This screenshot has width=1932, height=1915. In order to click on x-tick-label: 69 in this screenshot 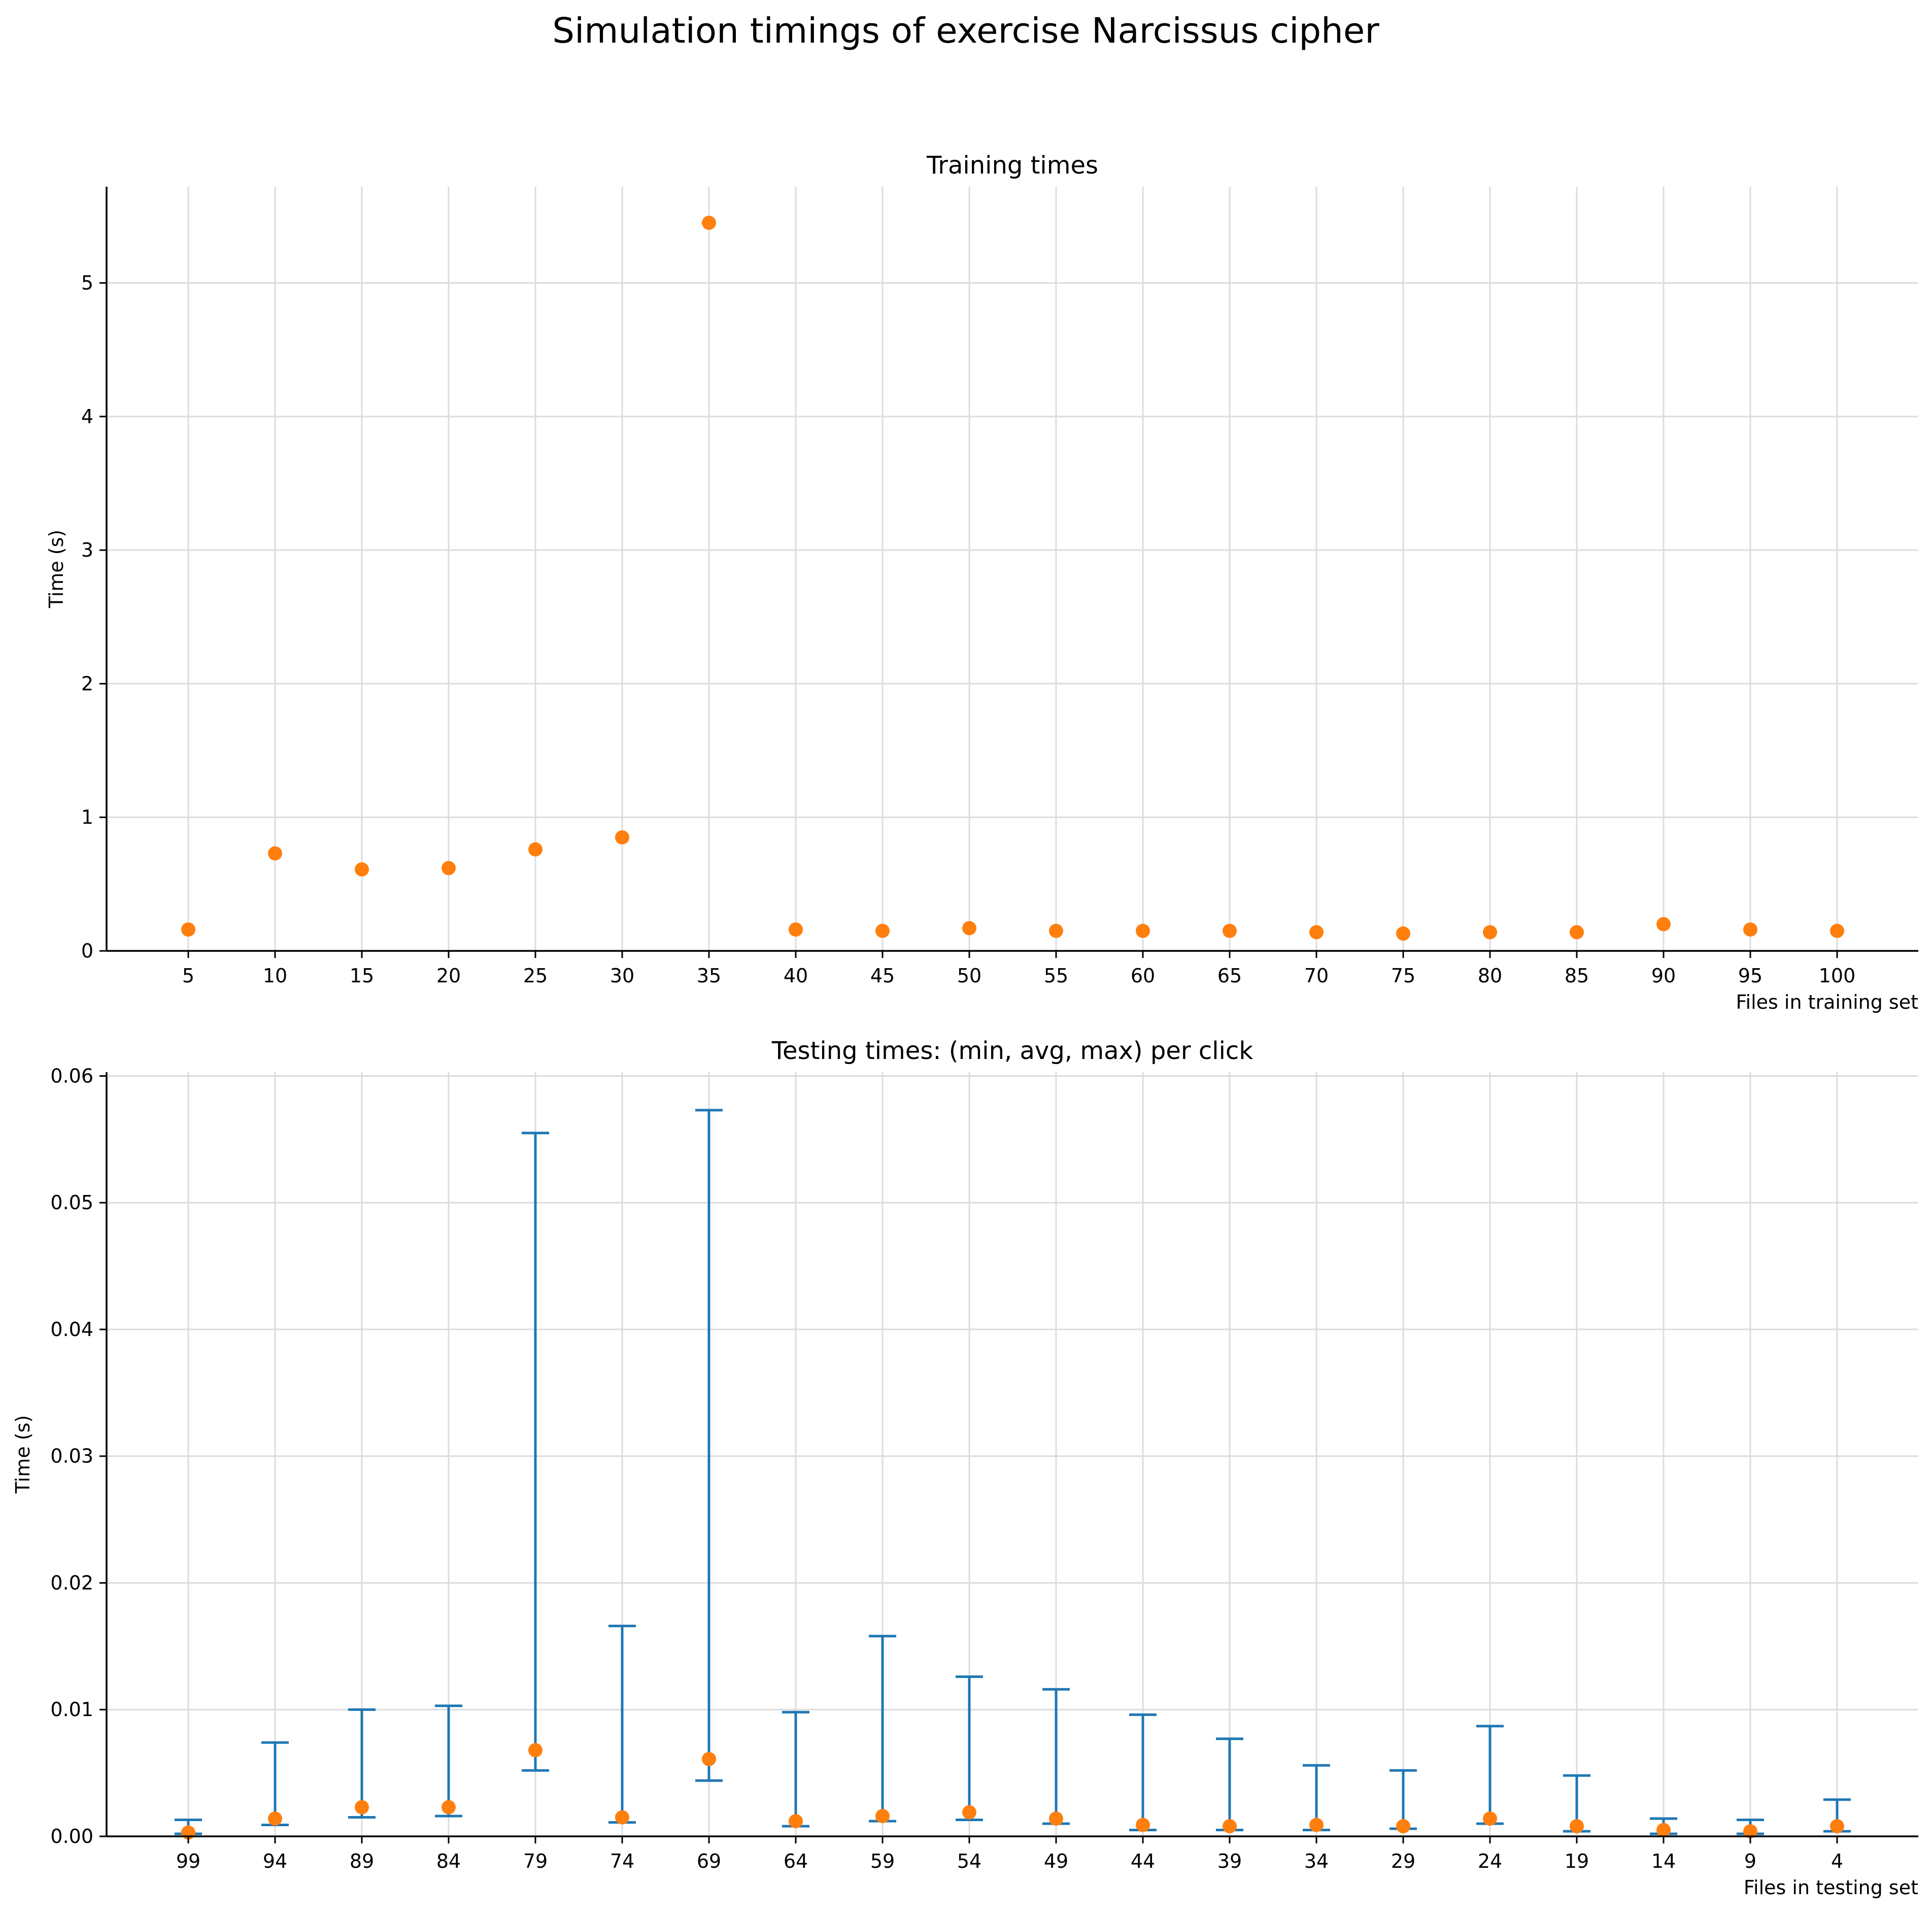, I will do `click(709, 1861)`.